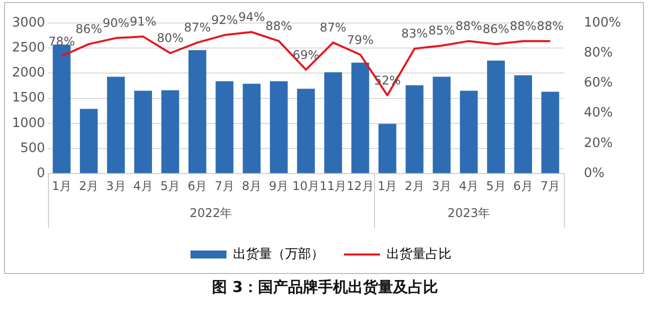  I want to click on y-tick-label: 2000, so click(29, 73).